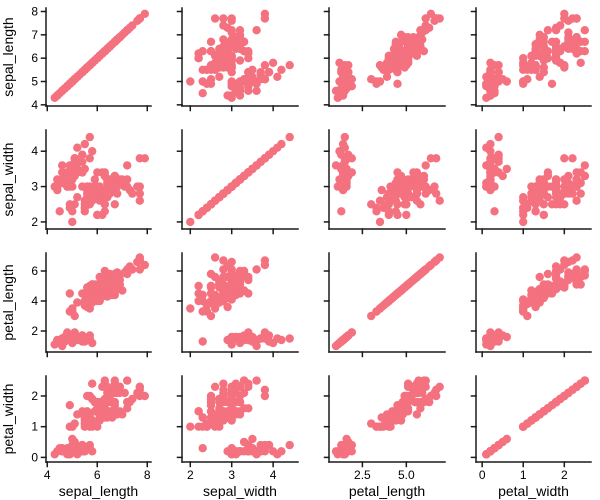 This screenshot has height=500, width=600. What do you see at coordinates (527, 183) in the screenshot?
I see `subplot-sepal_width-vs-petal_width` at bounding box center [527, 183].